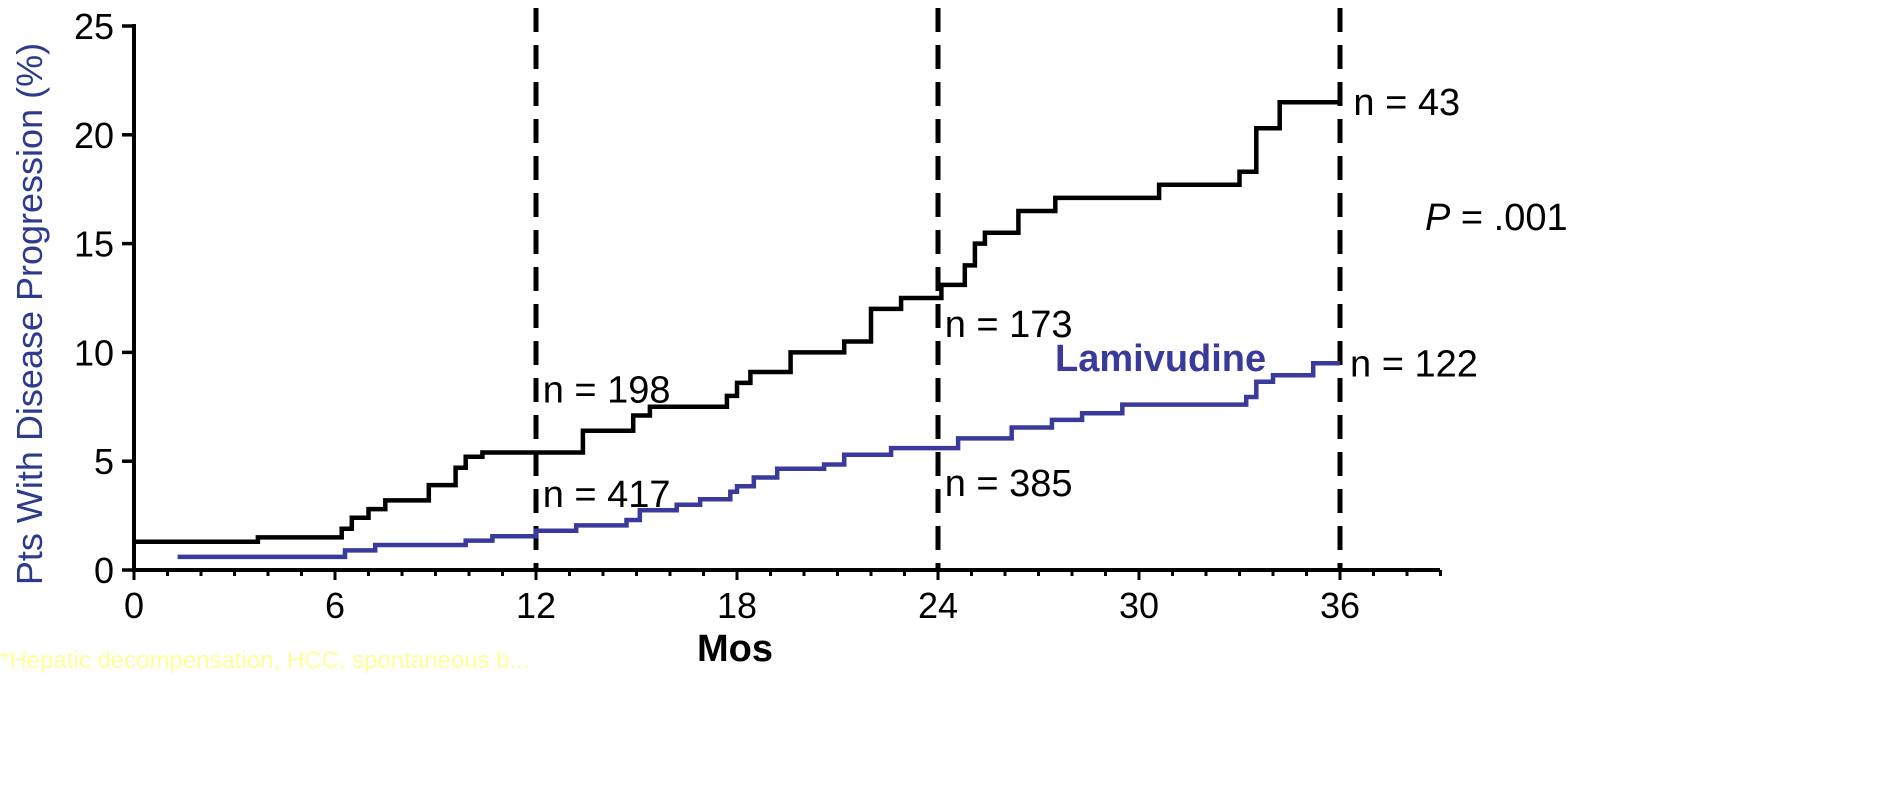 The width and height of the screenshot is (1882, 795). Describe the element at coordinates (1508, 218) in the screenshot. I see `p-value-text: = .001` at that location.